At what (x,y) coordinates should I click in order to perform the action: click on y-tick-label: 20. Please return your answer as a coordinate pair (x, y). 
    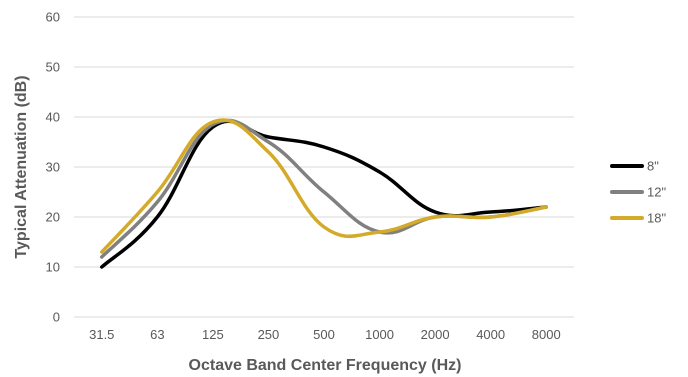
    Looking at the image, I should click on (53, 217).